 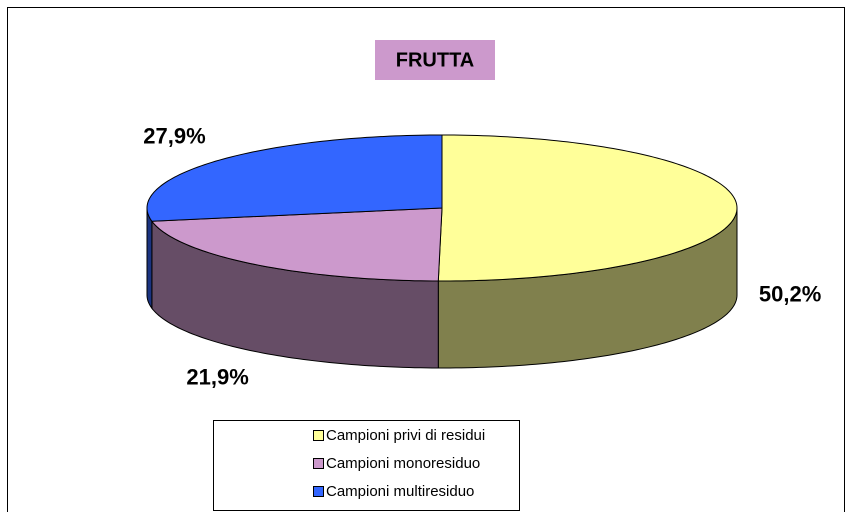 I want to click on legend-label: Campioni privi di residui, so click(x=405, y=435).